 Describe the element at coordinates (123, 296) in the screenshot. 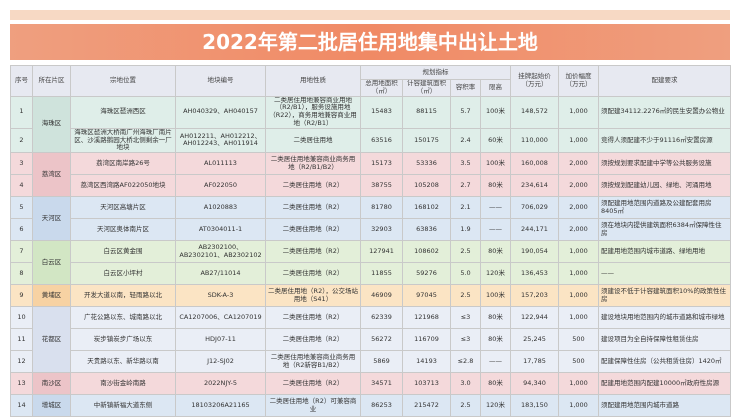

I see `cell-location: 开发大道以南，轻雨路以北` at that location.